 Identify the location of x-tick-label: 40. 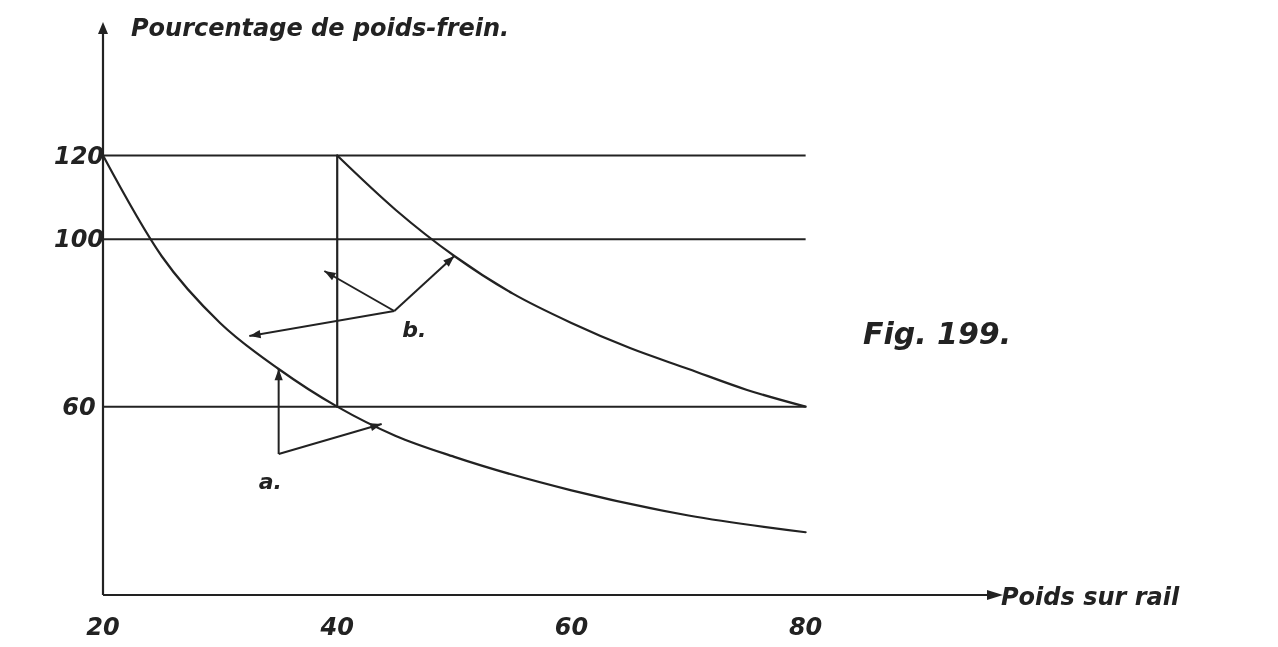
(336, 627).